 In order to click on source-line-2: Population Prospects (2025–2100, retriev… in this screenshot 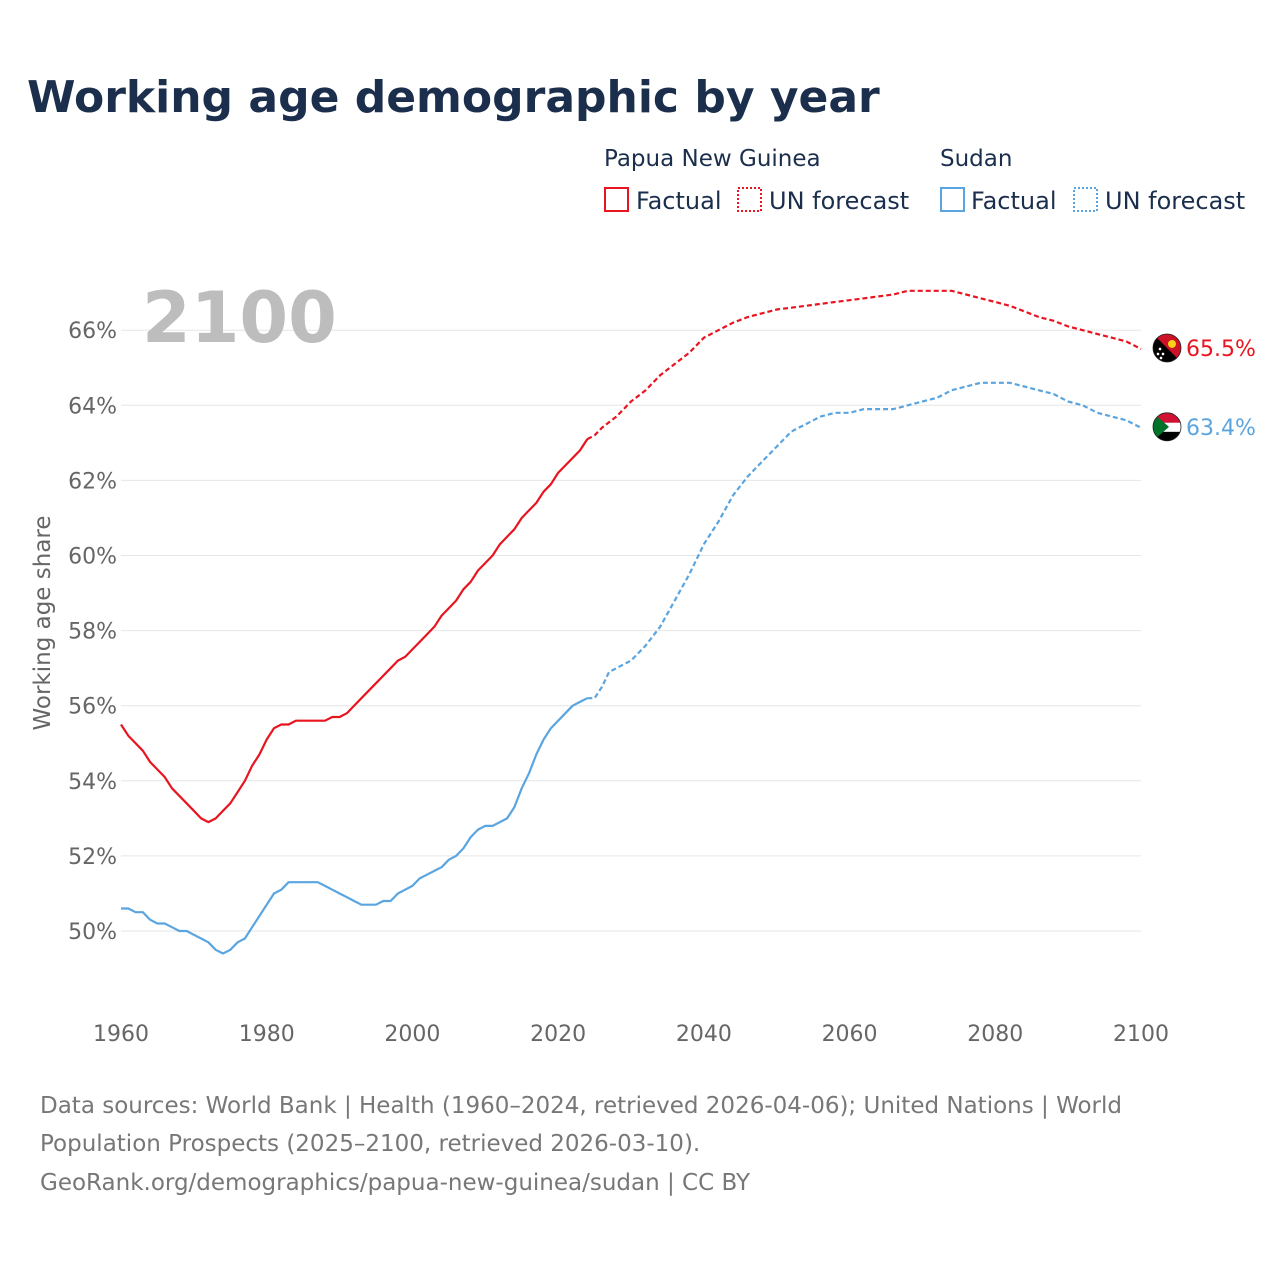, I will do `click(370, 1144)`.